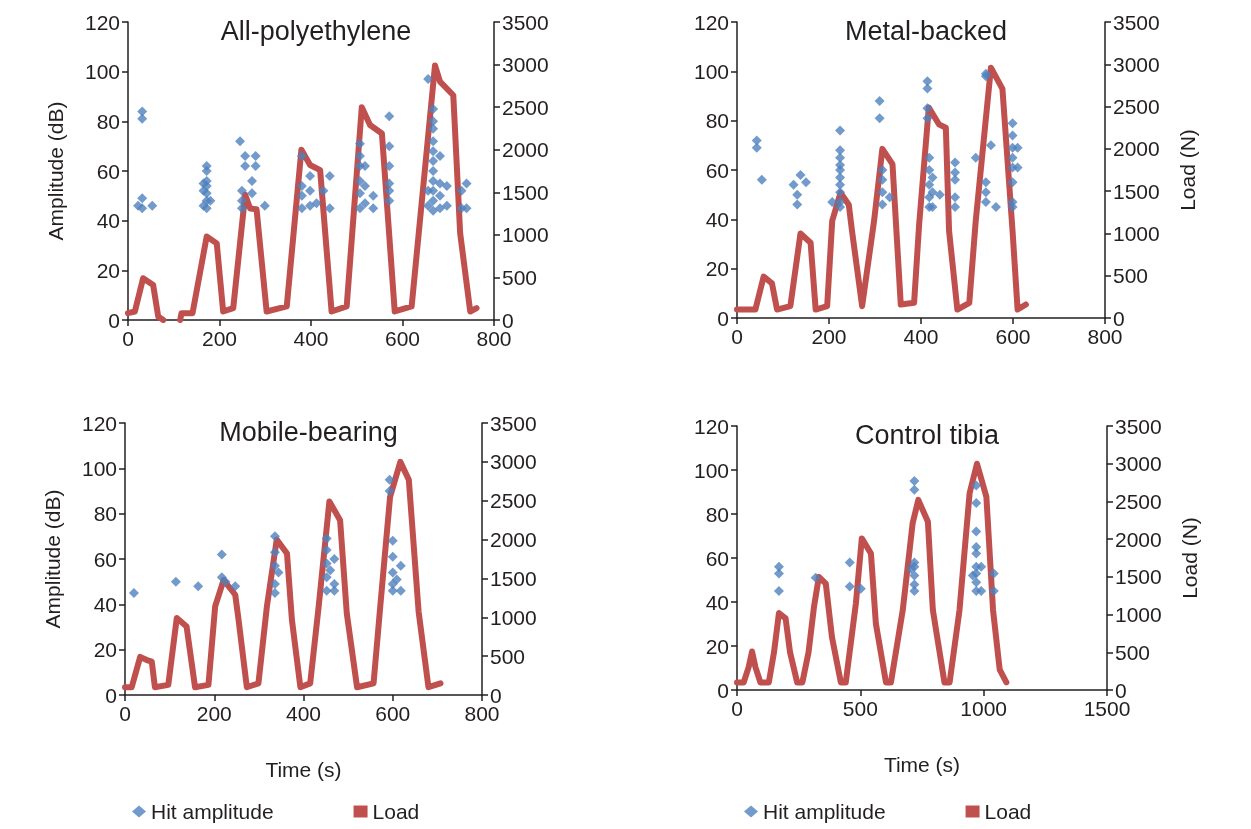 The height and width of the screenshot is (829, 1251). What do you see at coordinates (927, 434) in the screenshot?
I see `chart-title: Control tibia` at bounding box center [927, 434].